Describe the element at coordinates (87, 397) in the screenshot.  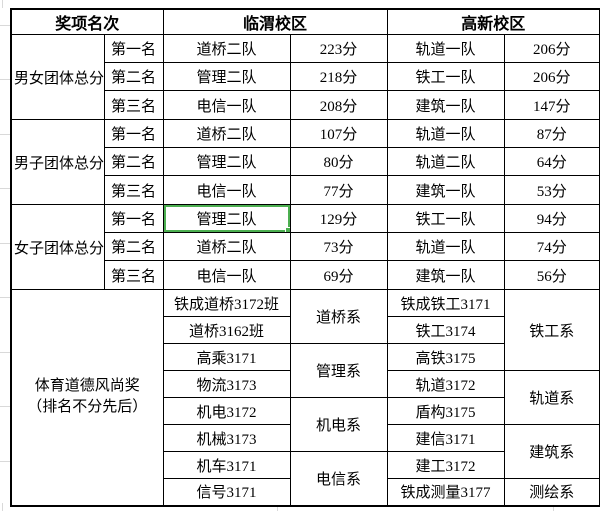
I see `cell-ethics-award-title: 体育道德风尚奖 （排名不分先后）` at that location.